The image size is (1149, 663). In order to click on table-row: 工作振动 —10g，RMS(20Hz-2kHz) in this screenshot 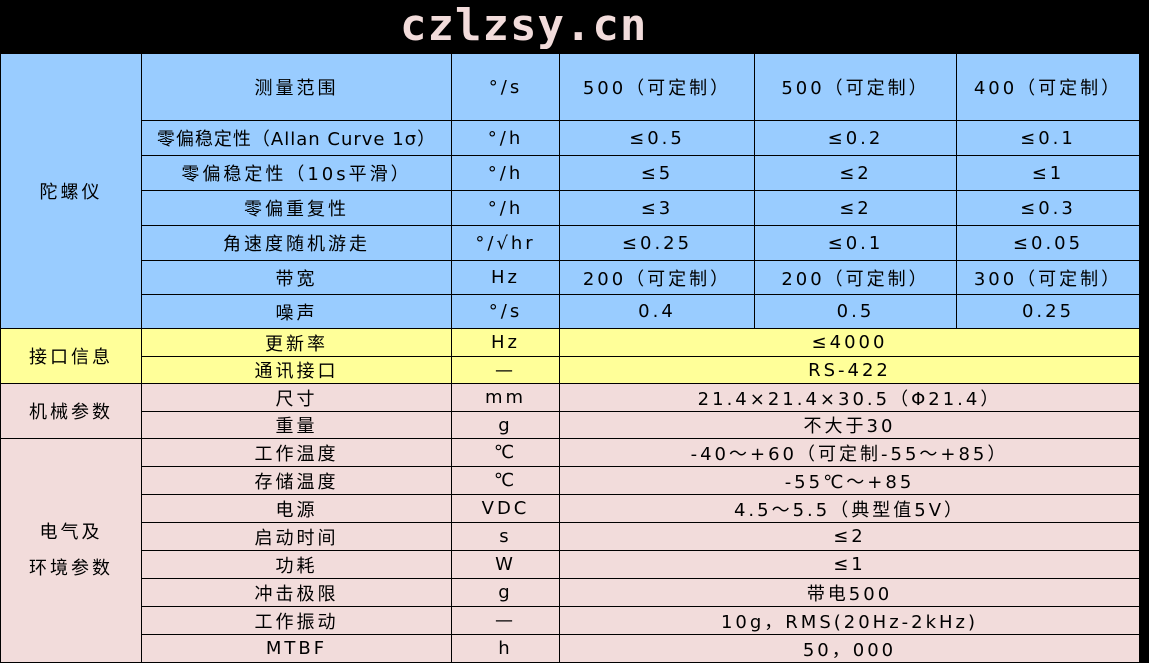, I will do `click(570, 620)`.